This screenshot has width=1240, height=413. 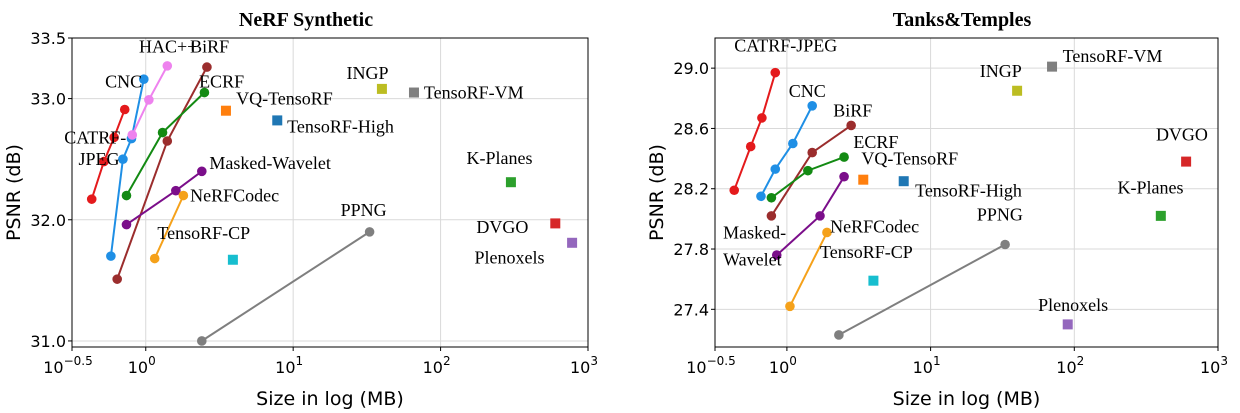 What do you see at coordinates (1182, 134) in the screenshot?
I see `series-annotation: DVGO` at bounding box center [1182, 134].